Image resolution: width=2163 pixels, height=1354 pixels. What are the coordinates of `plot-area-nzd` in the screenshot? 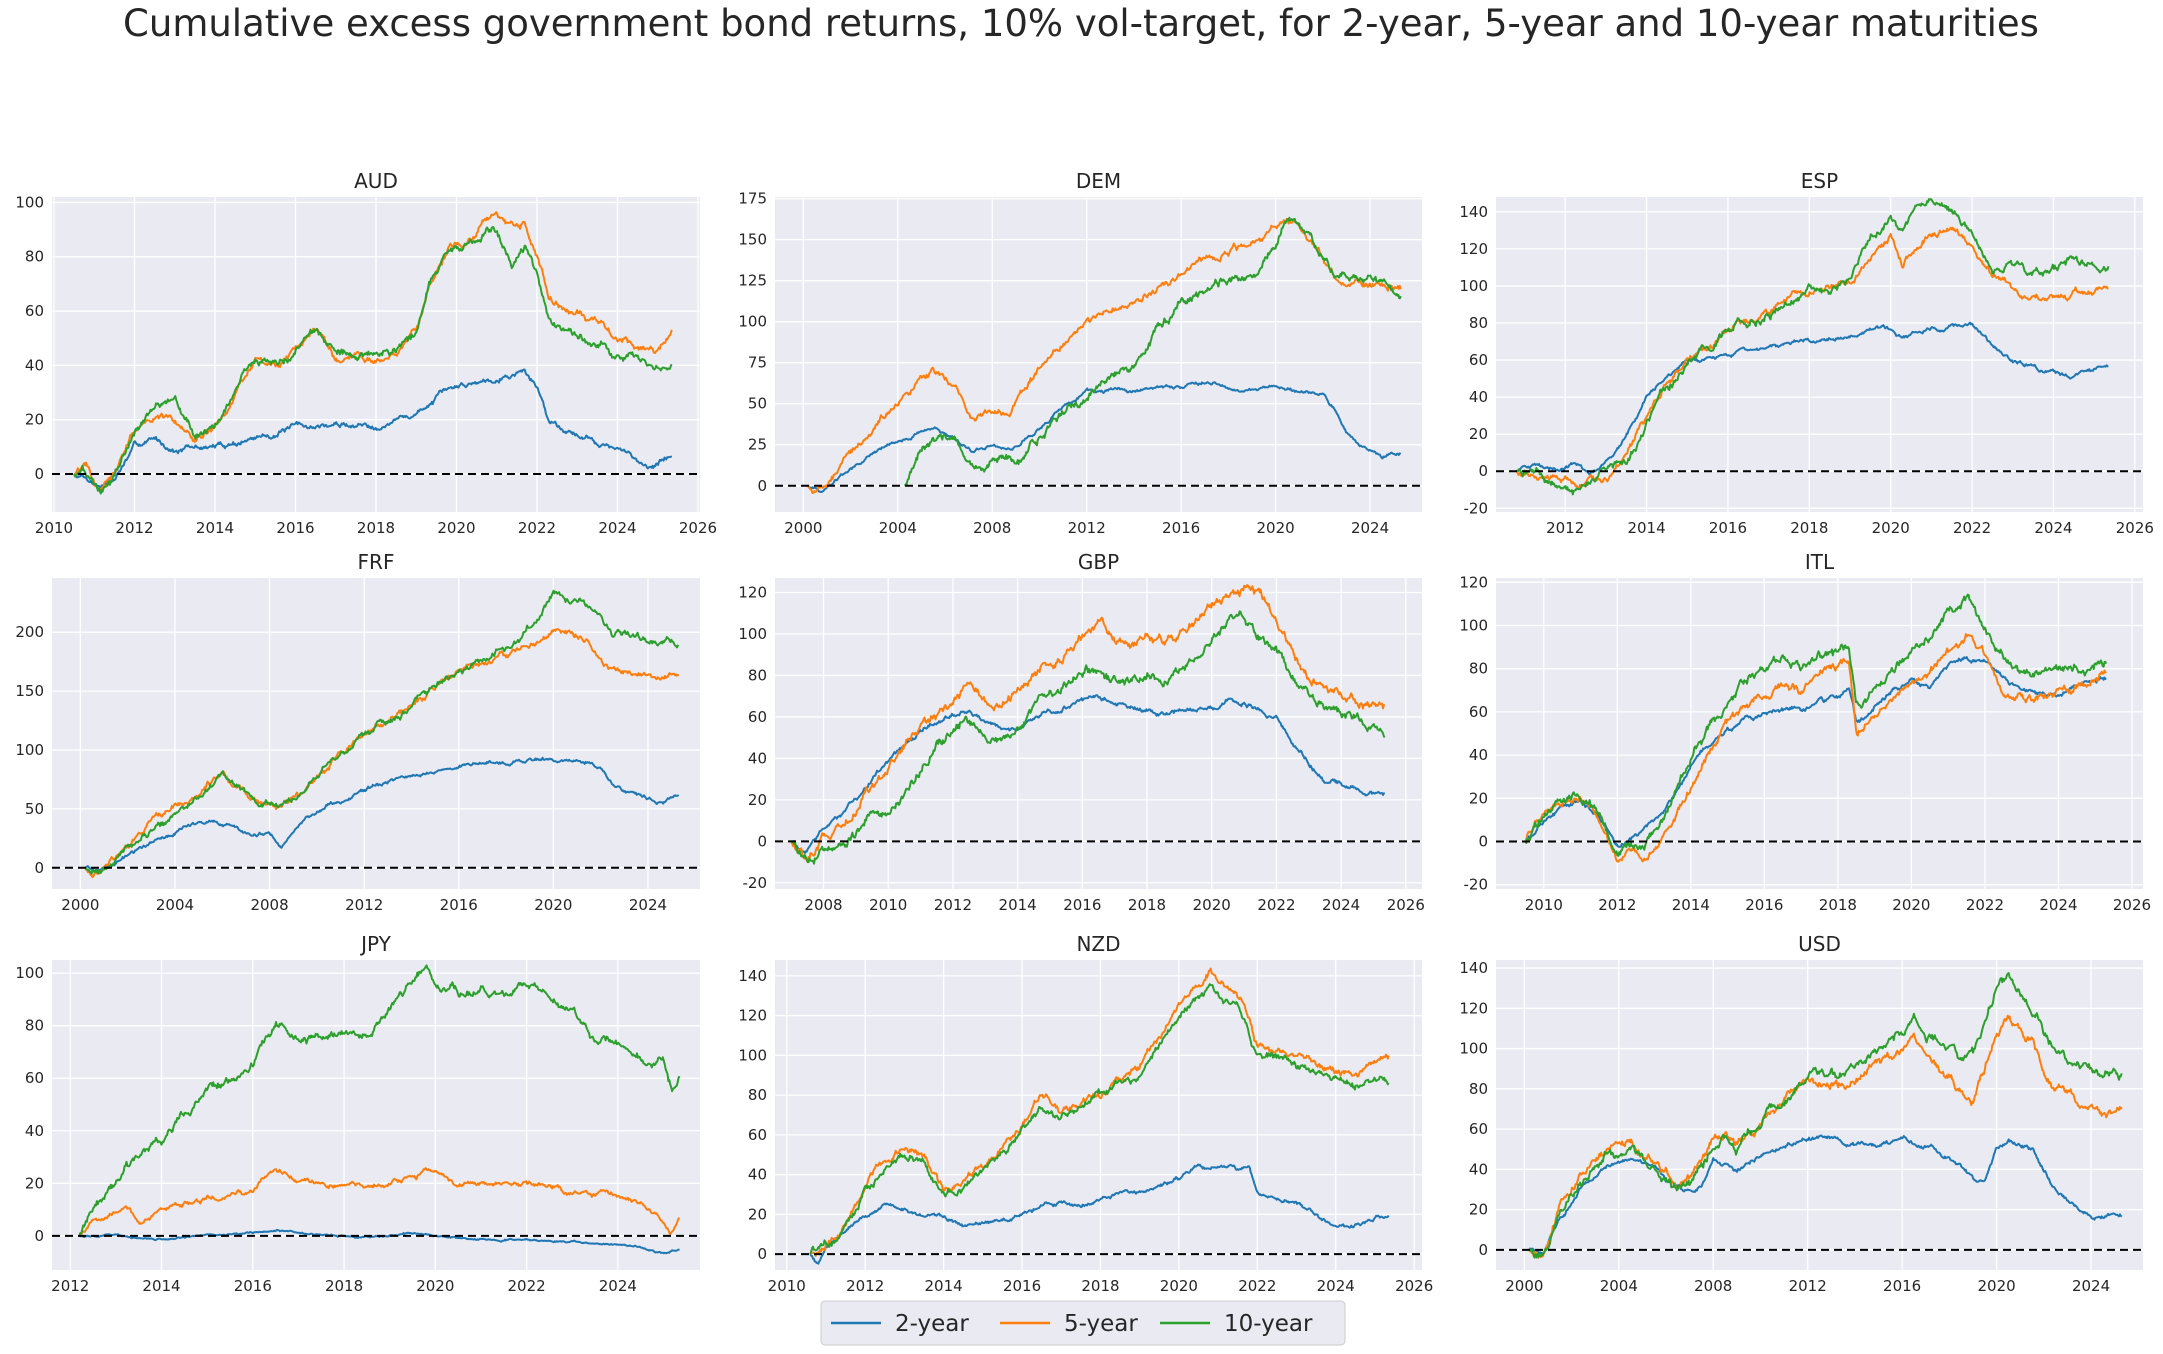 It's located at (1098, 1115).